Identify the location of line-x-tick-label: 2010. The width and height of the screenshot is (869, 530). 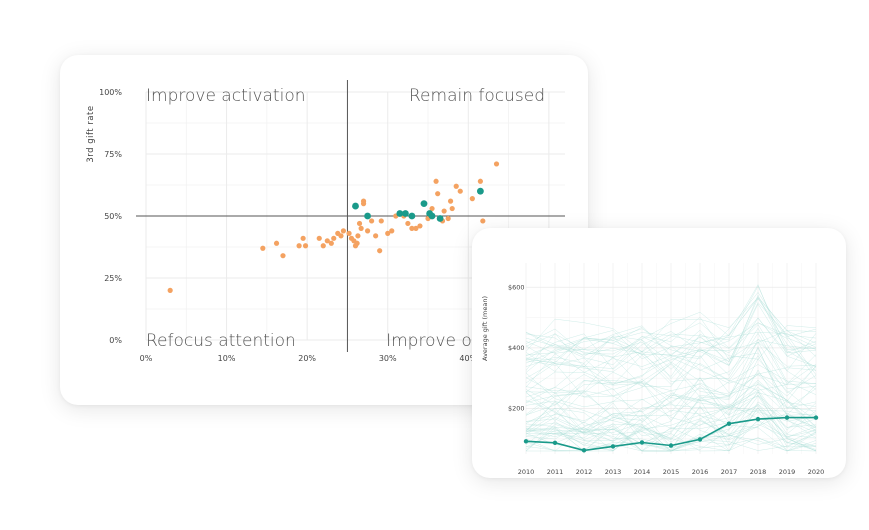
(526, 472).